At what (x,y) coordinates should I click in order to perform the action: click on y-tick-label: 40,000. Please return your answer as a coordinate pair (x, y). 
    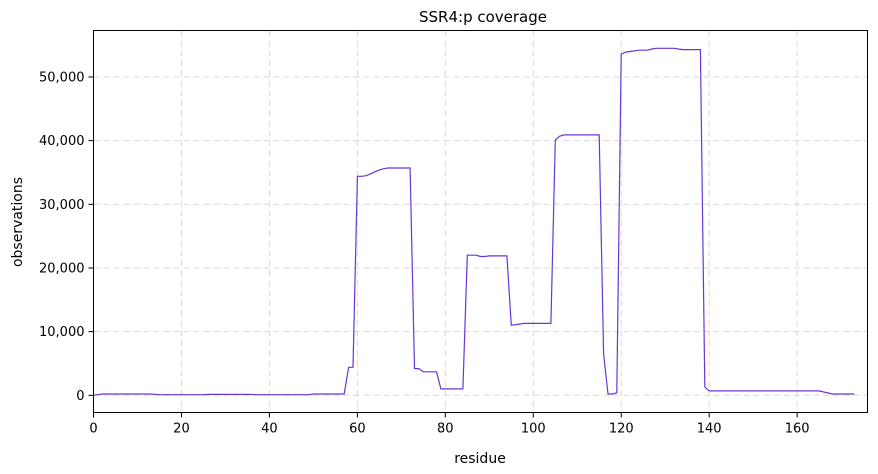
    Looking at the image, I should click on (62, 141).